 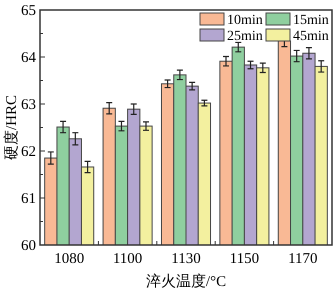 What do you see at coordinates (11, 127) in the screenshot?
I see `y-axis-title: 硬度/HRC` at bounding box center [11, 127].